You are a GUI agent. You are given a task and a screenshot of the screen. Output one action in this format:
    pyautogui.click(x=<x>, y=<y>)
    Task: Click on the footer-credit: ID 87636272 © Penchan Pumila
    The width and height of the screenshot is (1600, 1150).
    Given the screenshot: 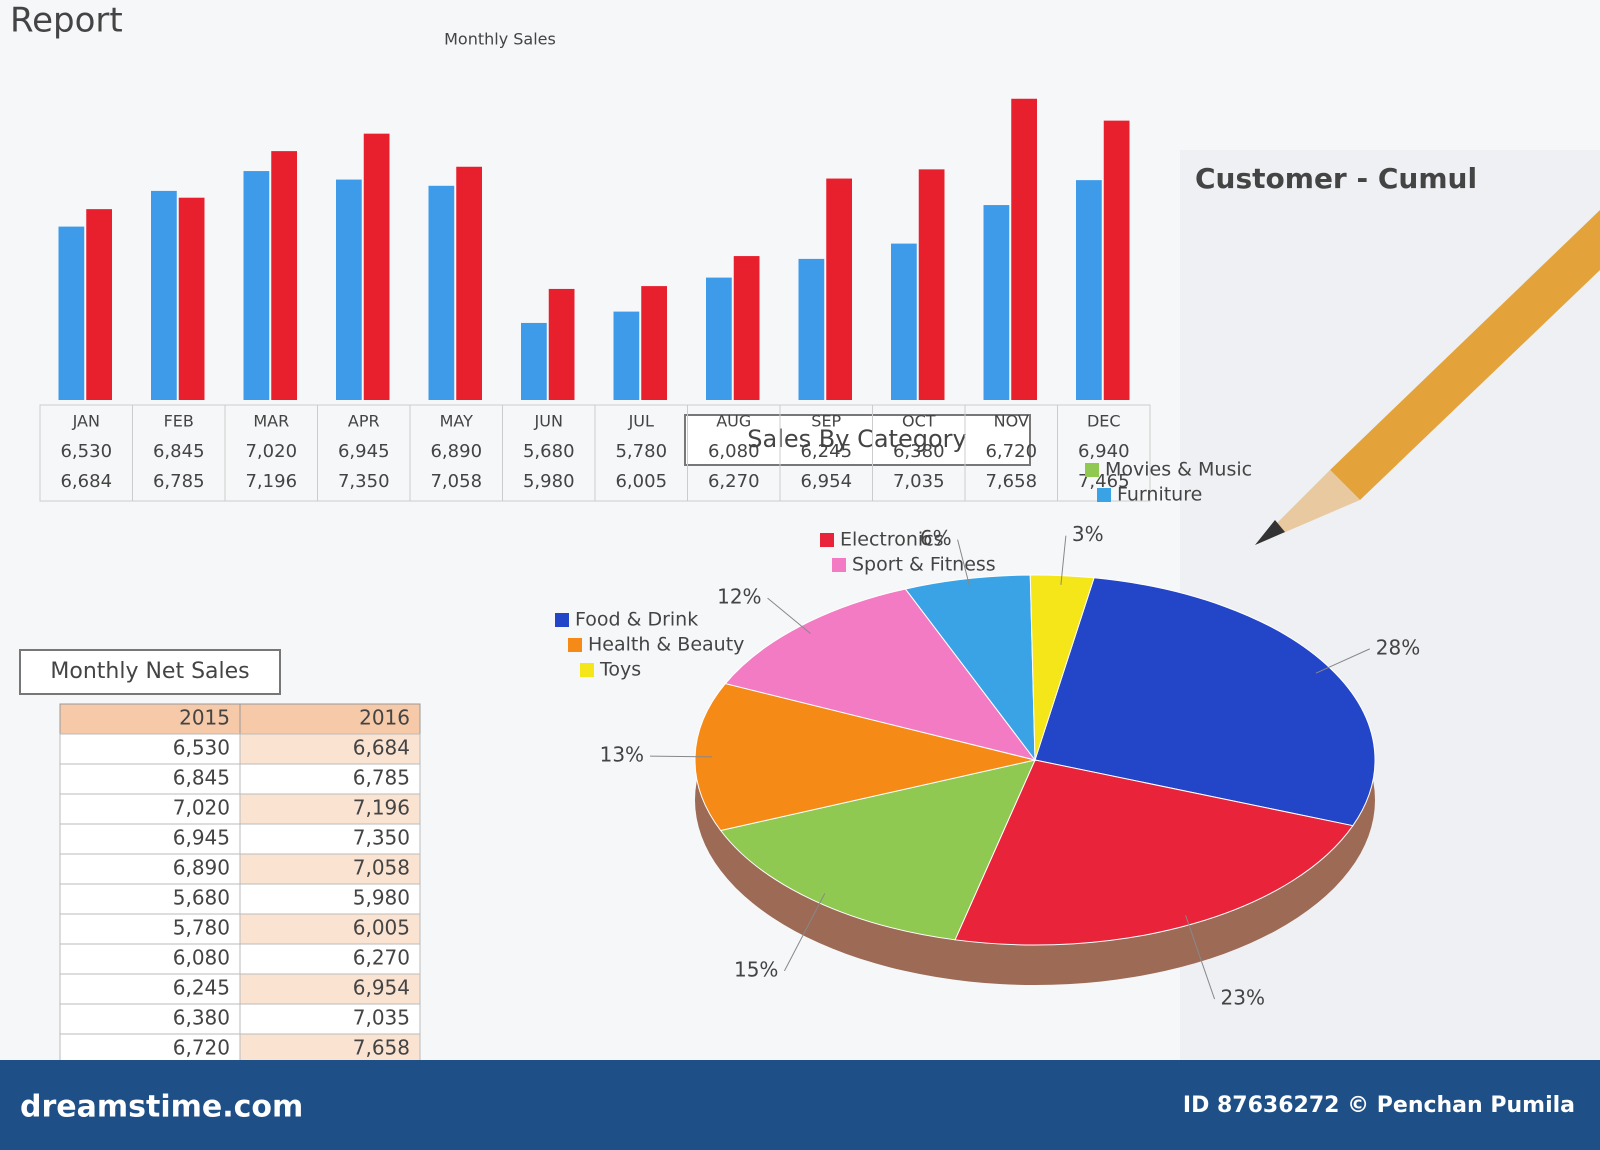 What is the action you would take?
    pyautogui.click(x=1379, y=1105)
    